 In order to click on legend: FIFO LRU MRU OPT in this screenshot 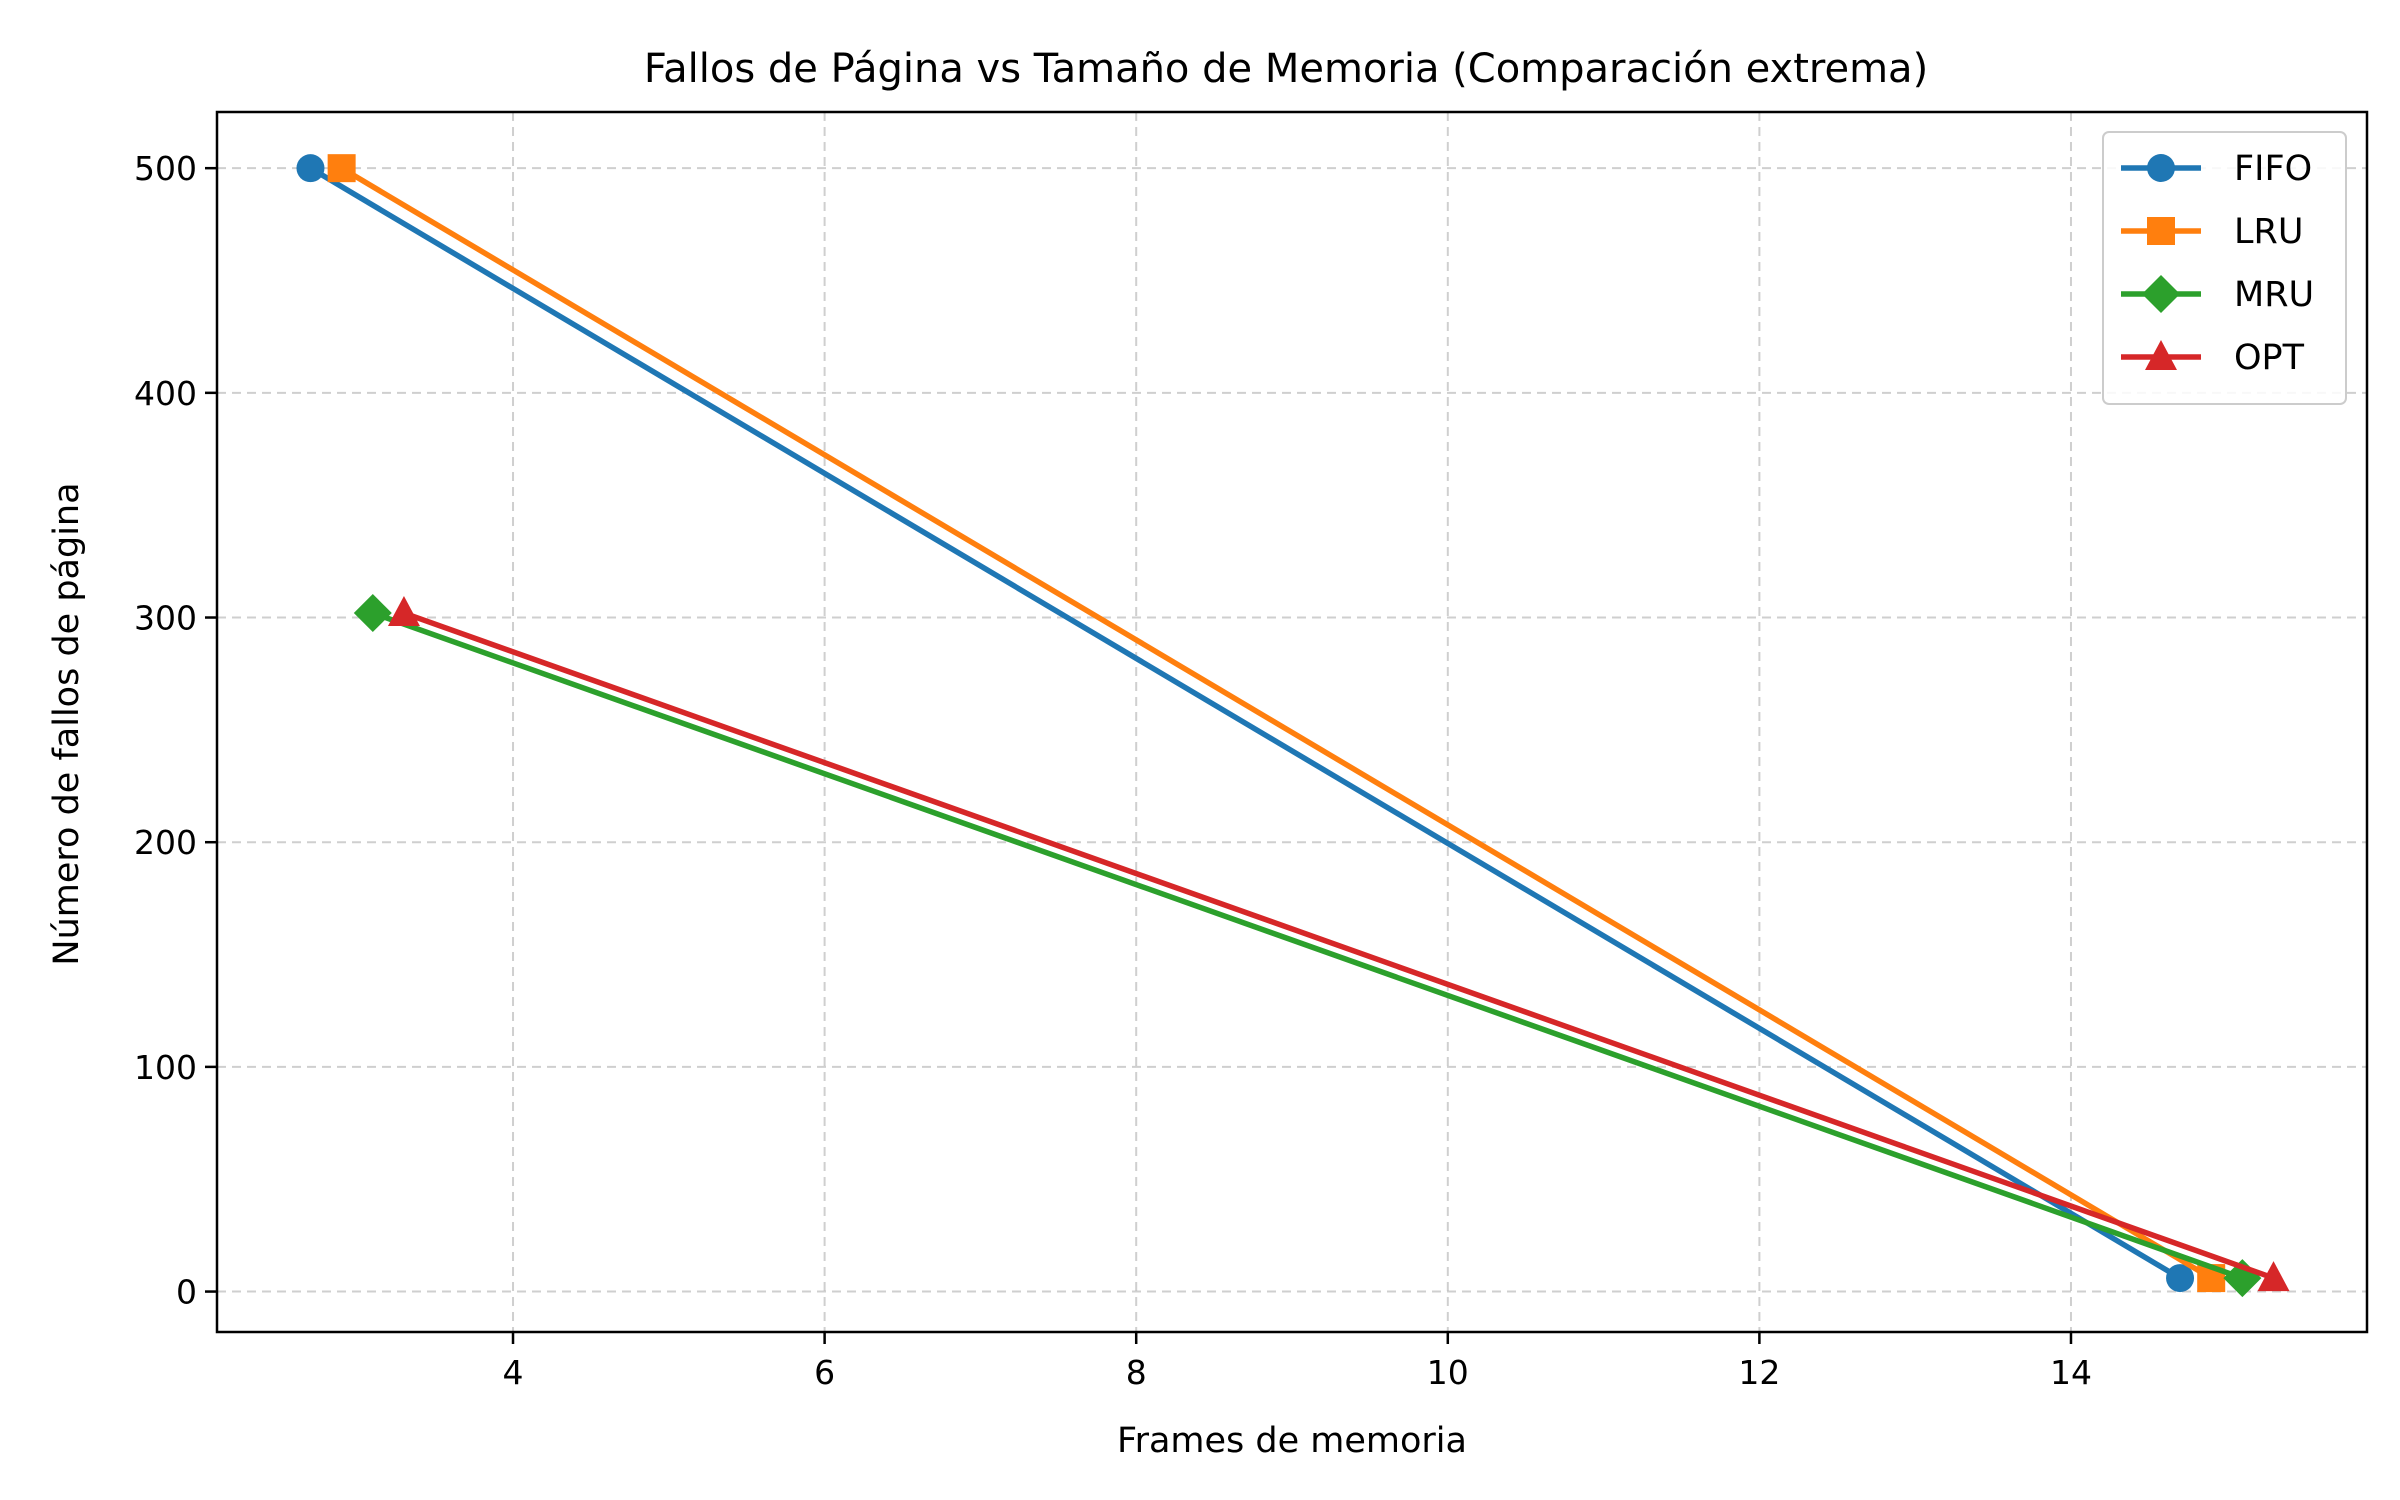, I will do `click(2224, 268)`.